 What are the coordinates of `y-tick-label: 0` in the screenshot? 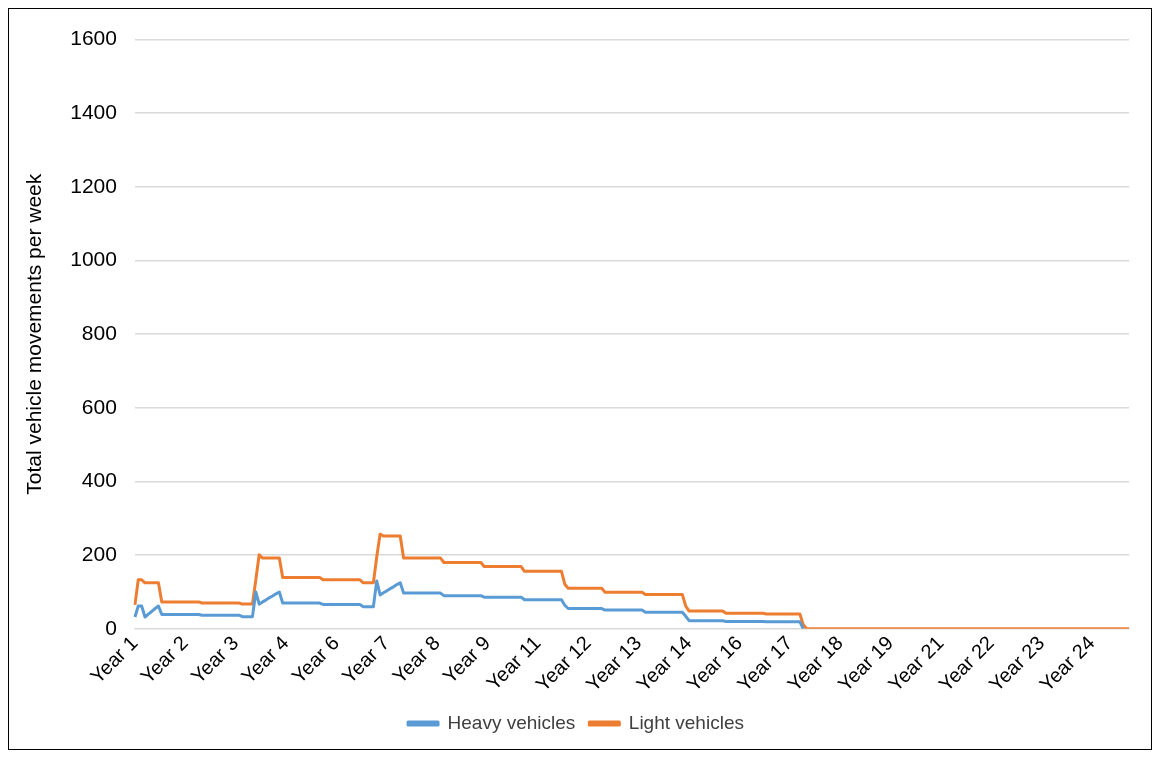 It's located at (111, 627).